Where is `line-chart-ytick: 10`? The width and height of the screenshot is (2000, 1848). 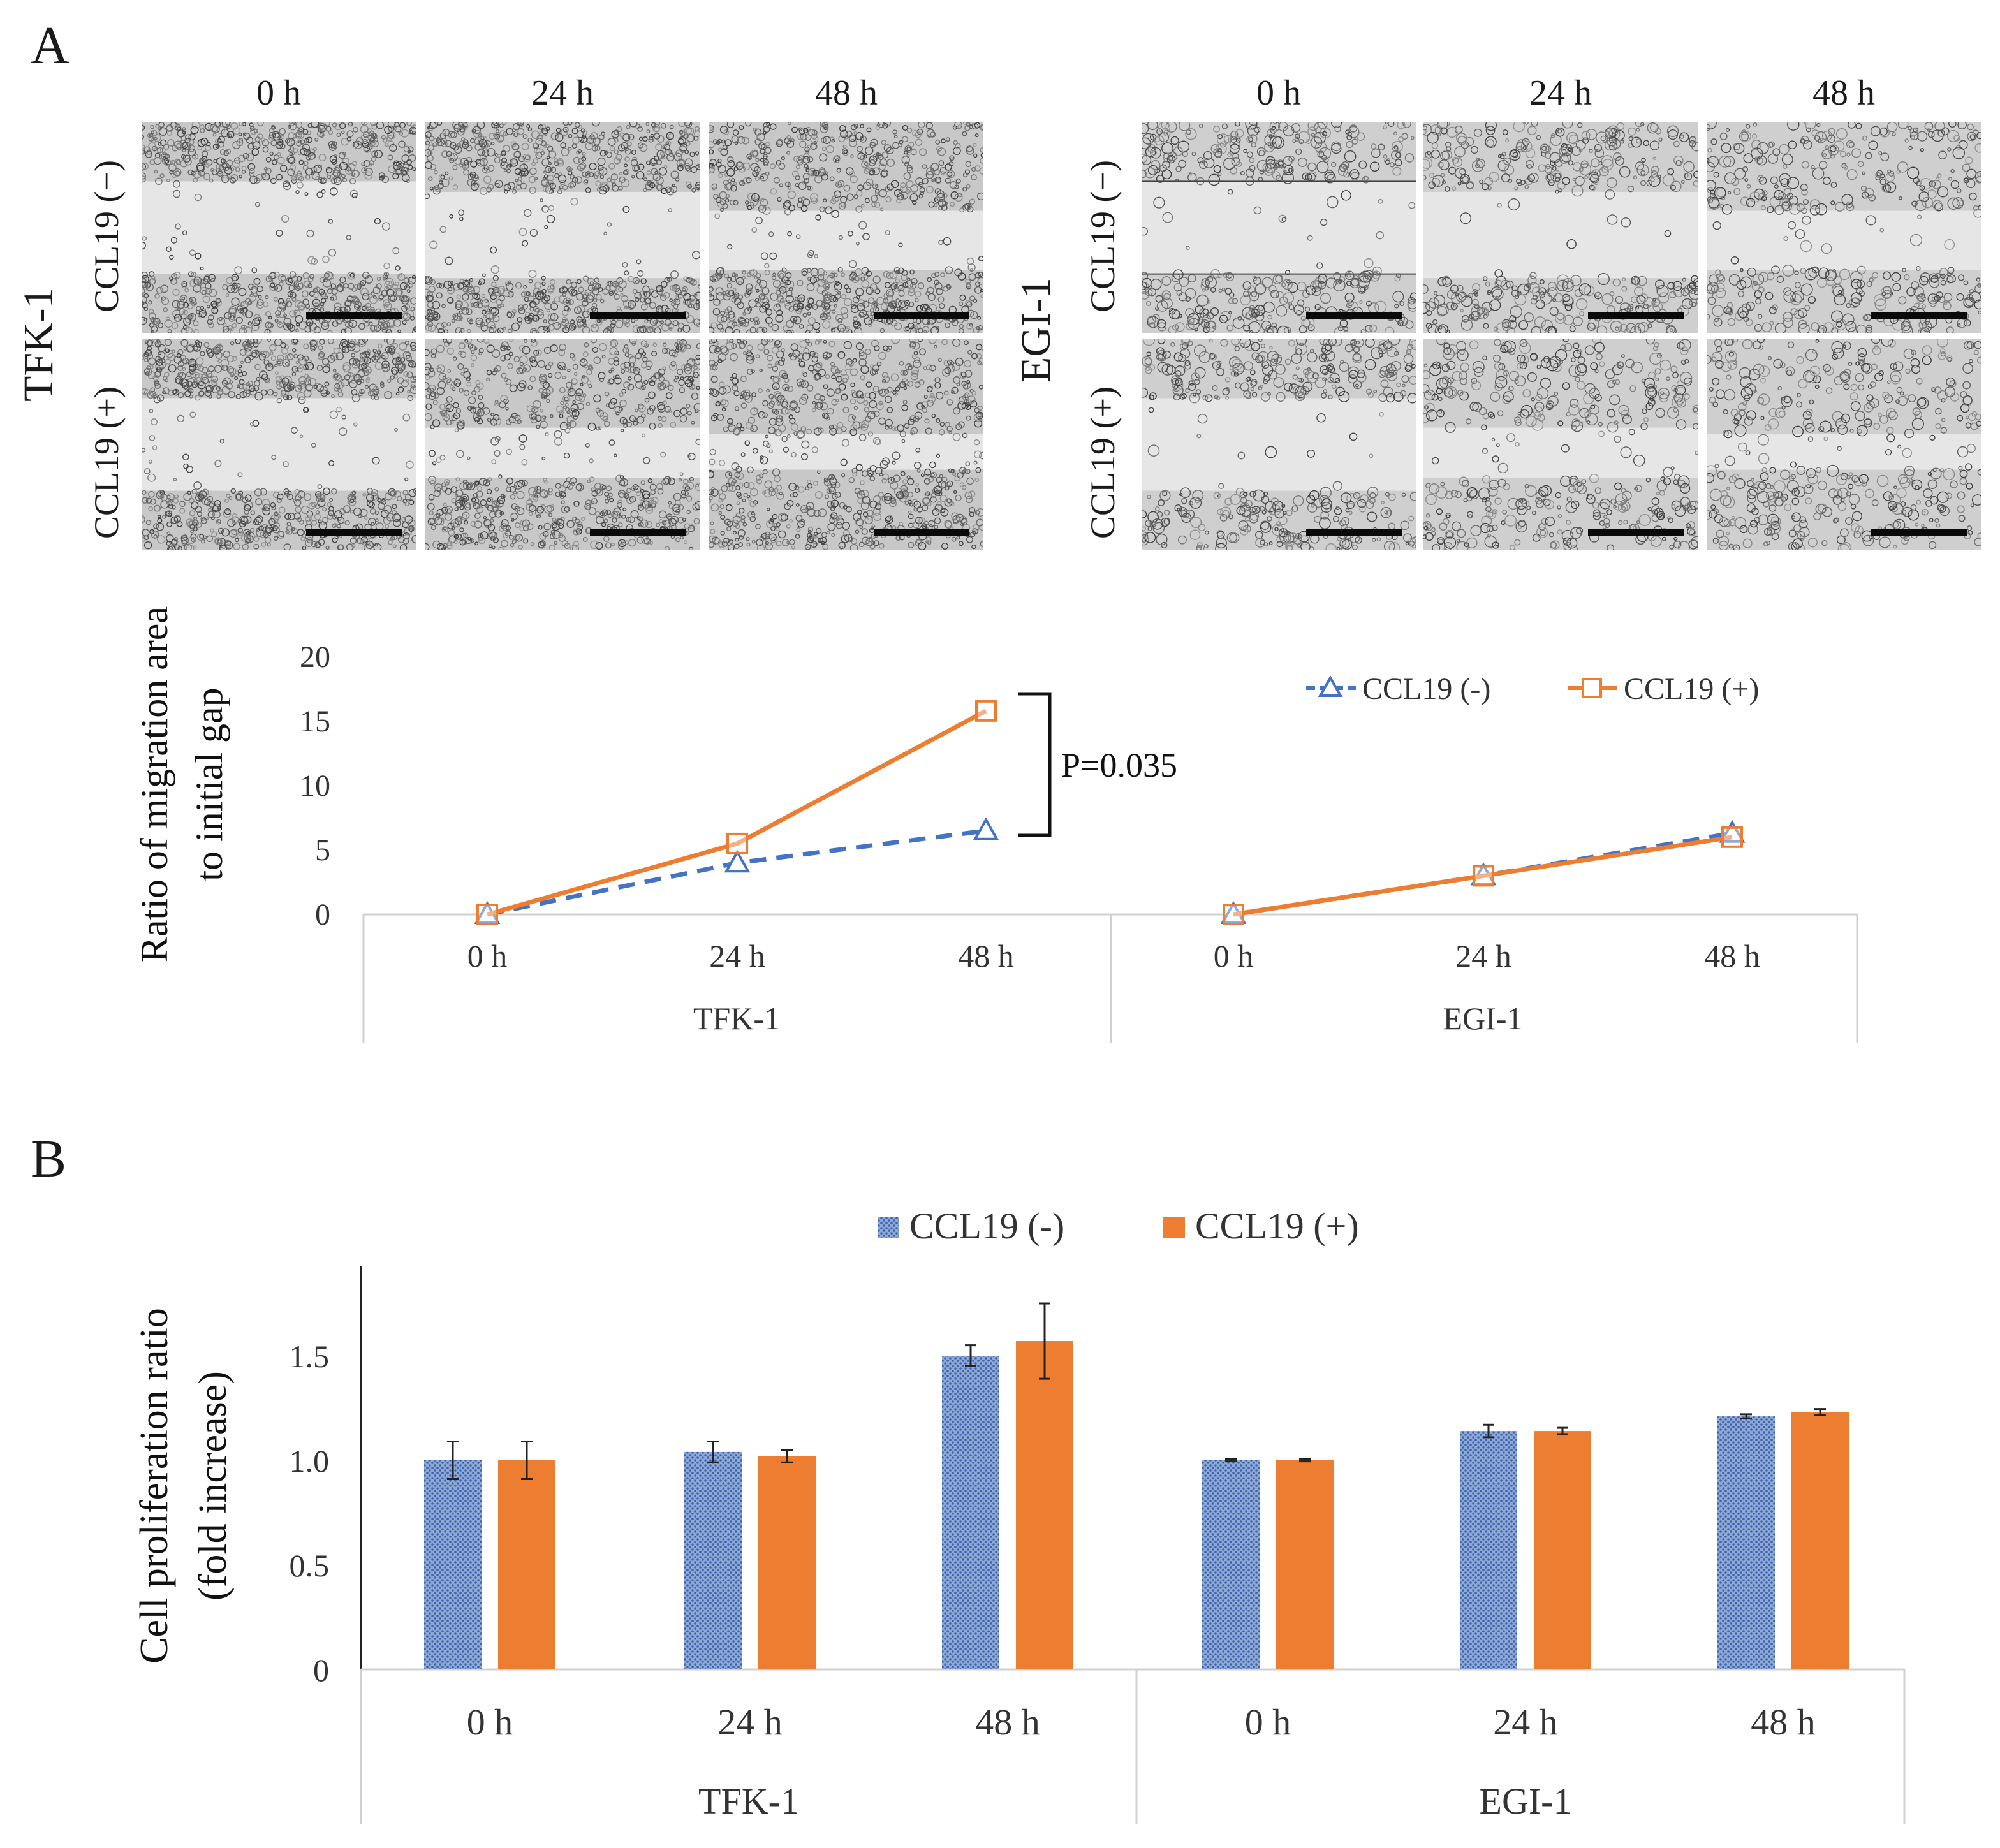 line-chart-ytick: 10 is located at coordinates (315, 786).